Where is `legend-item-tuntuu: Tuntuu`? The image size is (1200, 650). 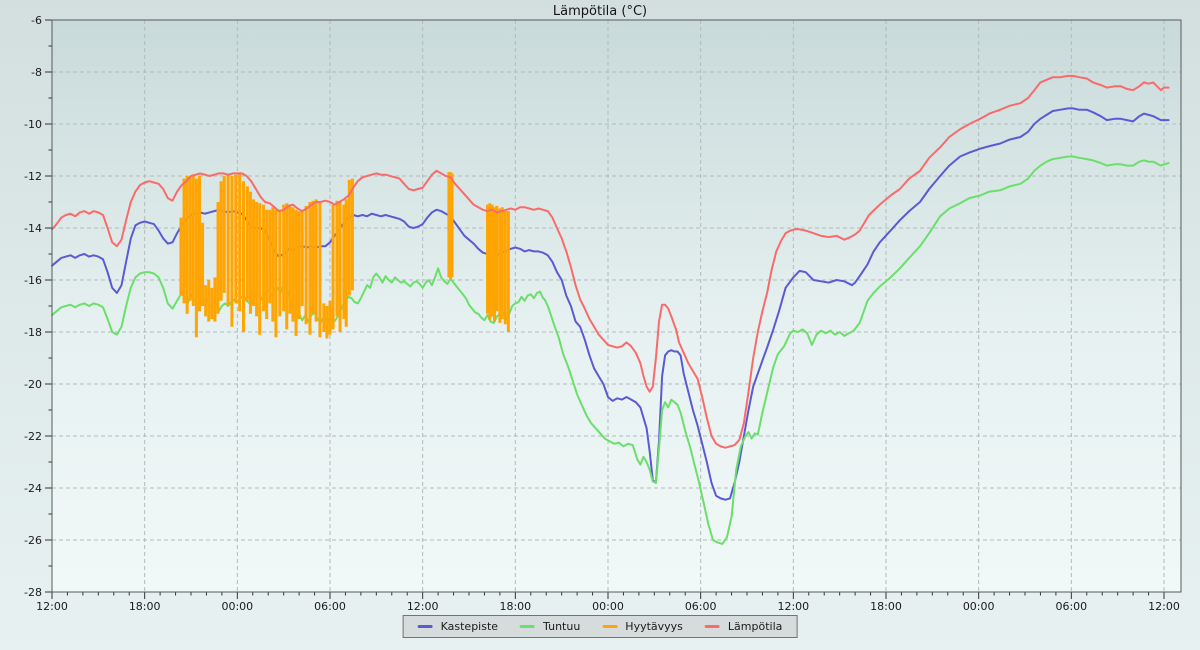
legend-item-tuntuu: Tuntuu is located at coordinates (550, 626).